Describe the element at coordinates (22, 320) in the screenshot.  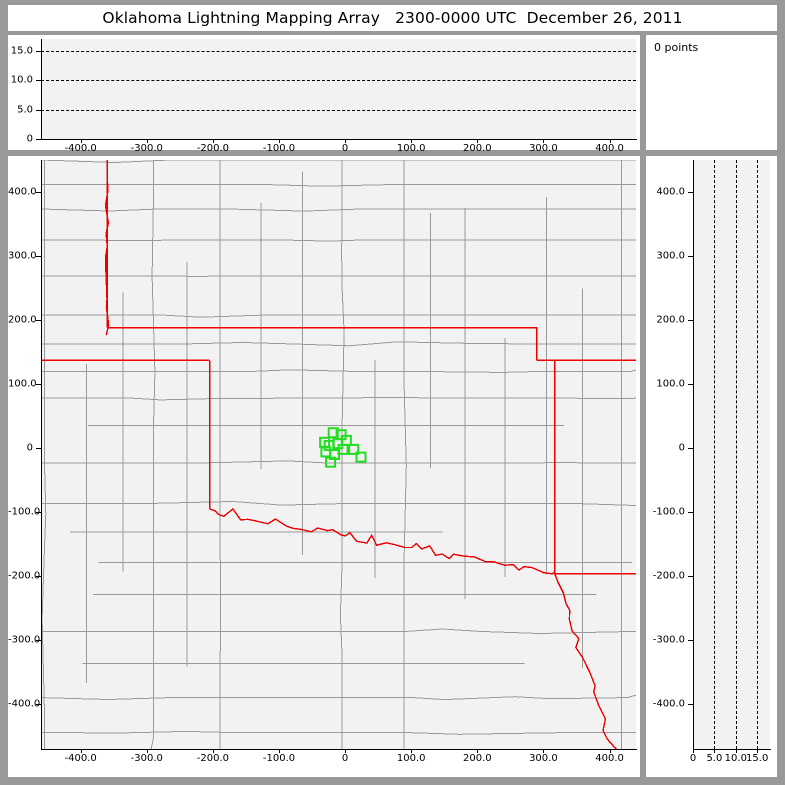
I see `map-y-axis-tick-label: 200.0` at that location.